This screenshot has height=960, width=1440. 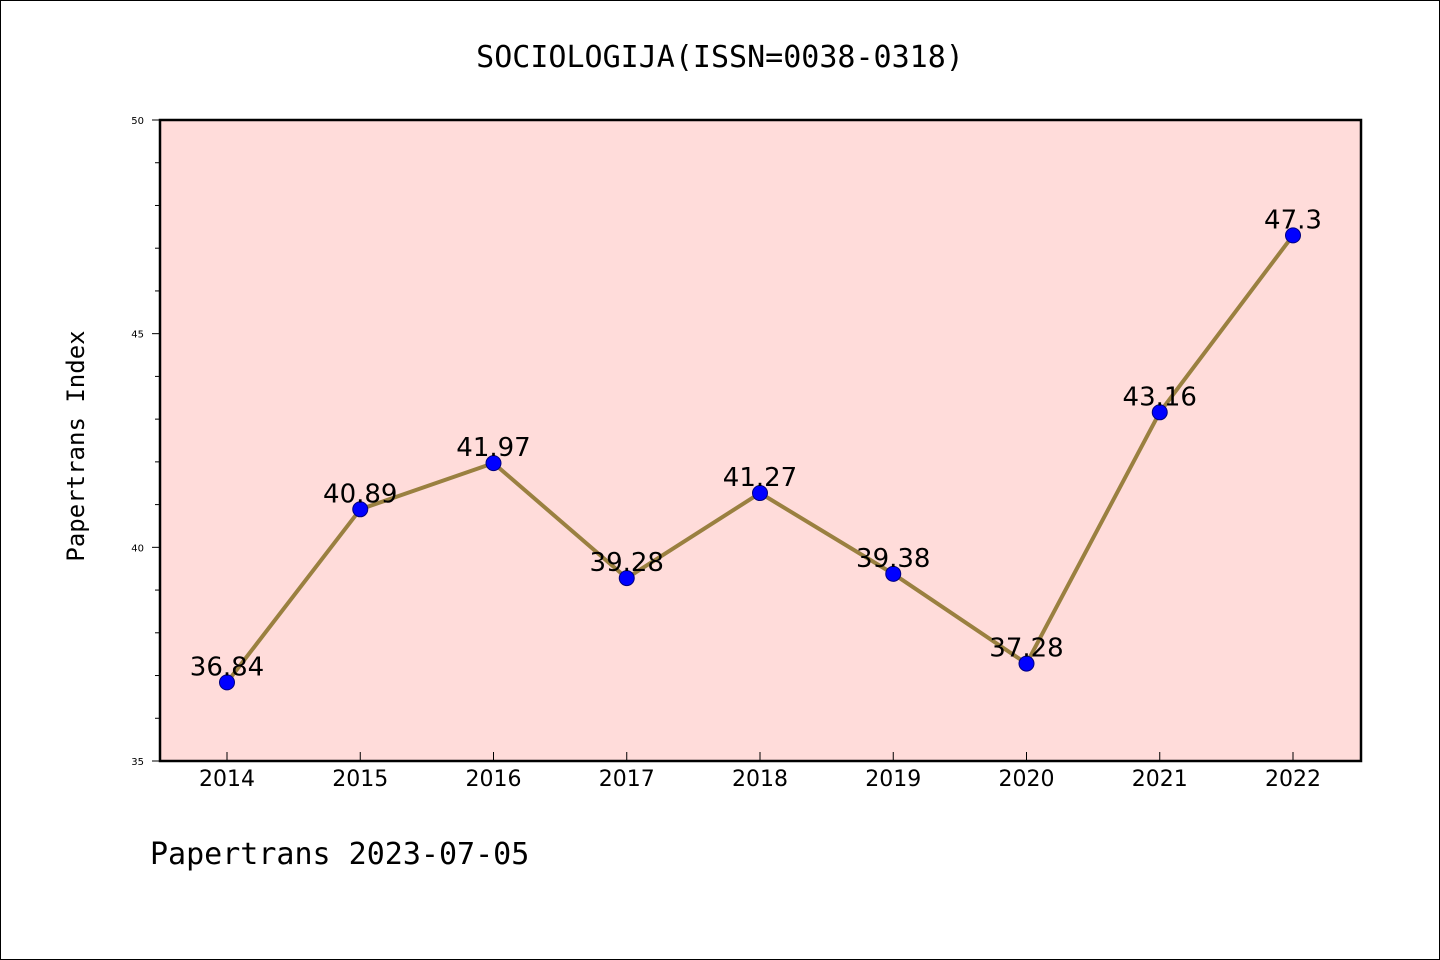 What do you see at coordinates (1160, 779) in the screenshot?
I see `x-tick-label: 2021` at bounding box center [1160, 779].